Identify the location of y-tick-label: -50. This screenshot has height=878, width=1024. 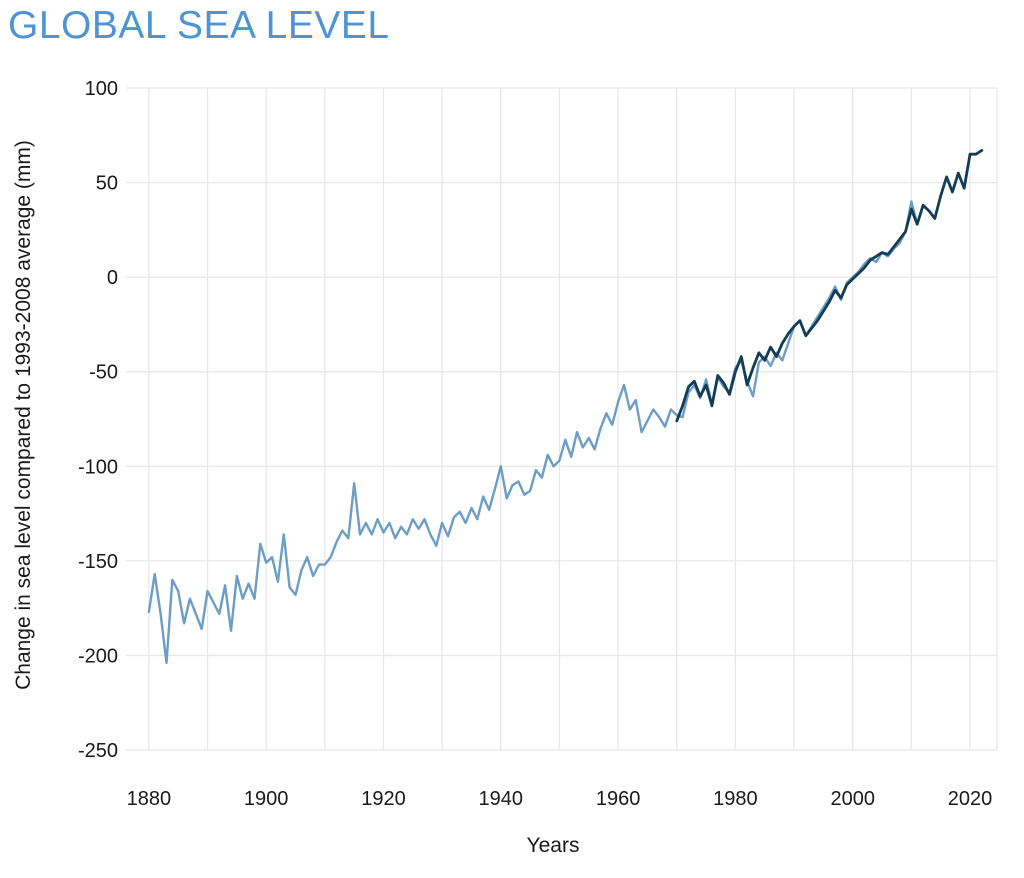
(103, 373).